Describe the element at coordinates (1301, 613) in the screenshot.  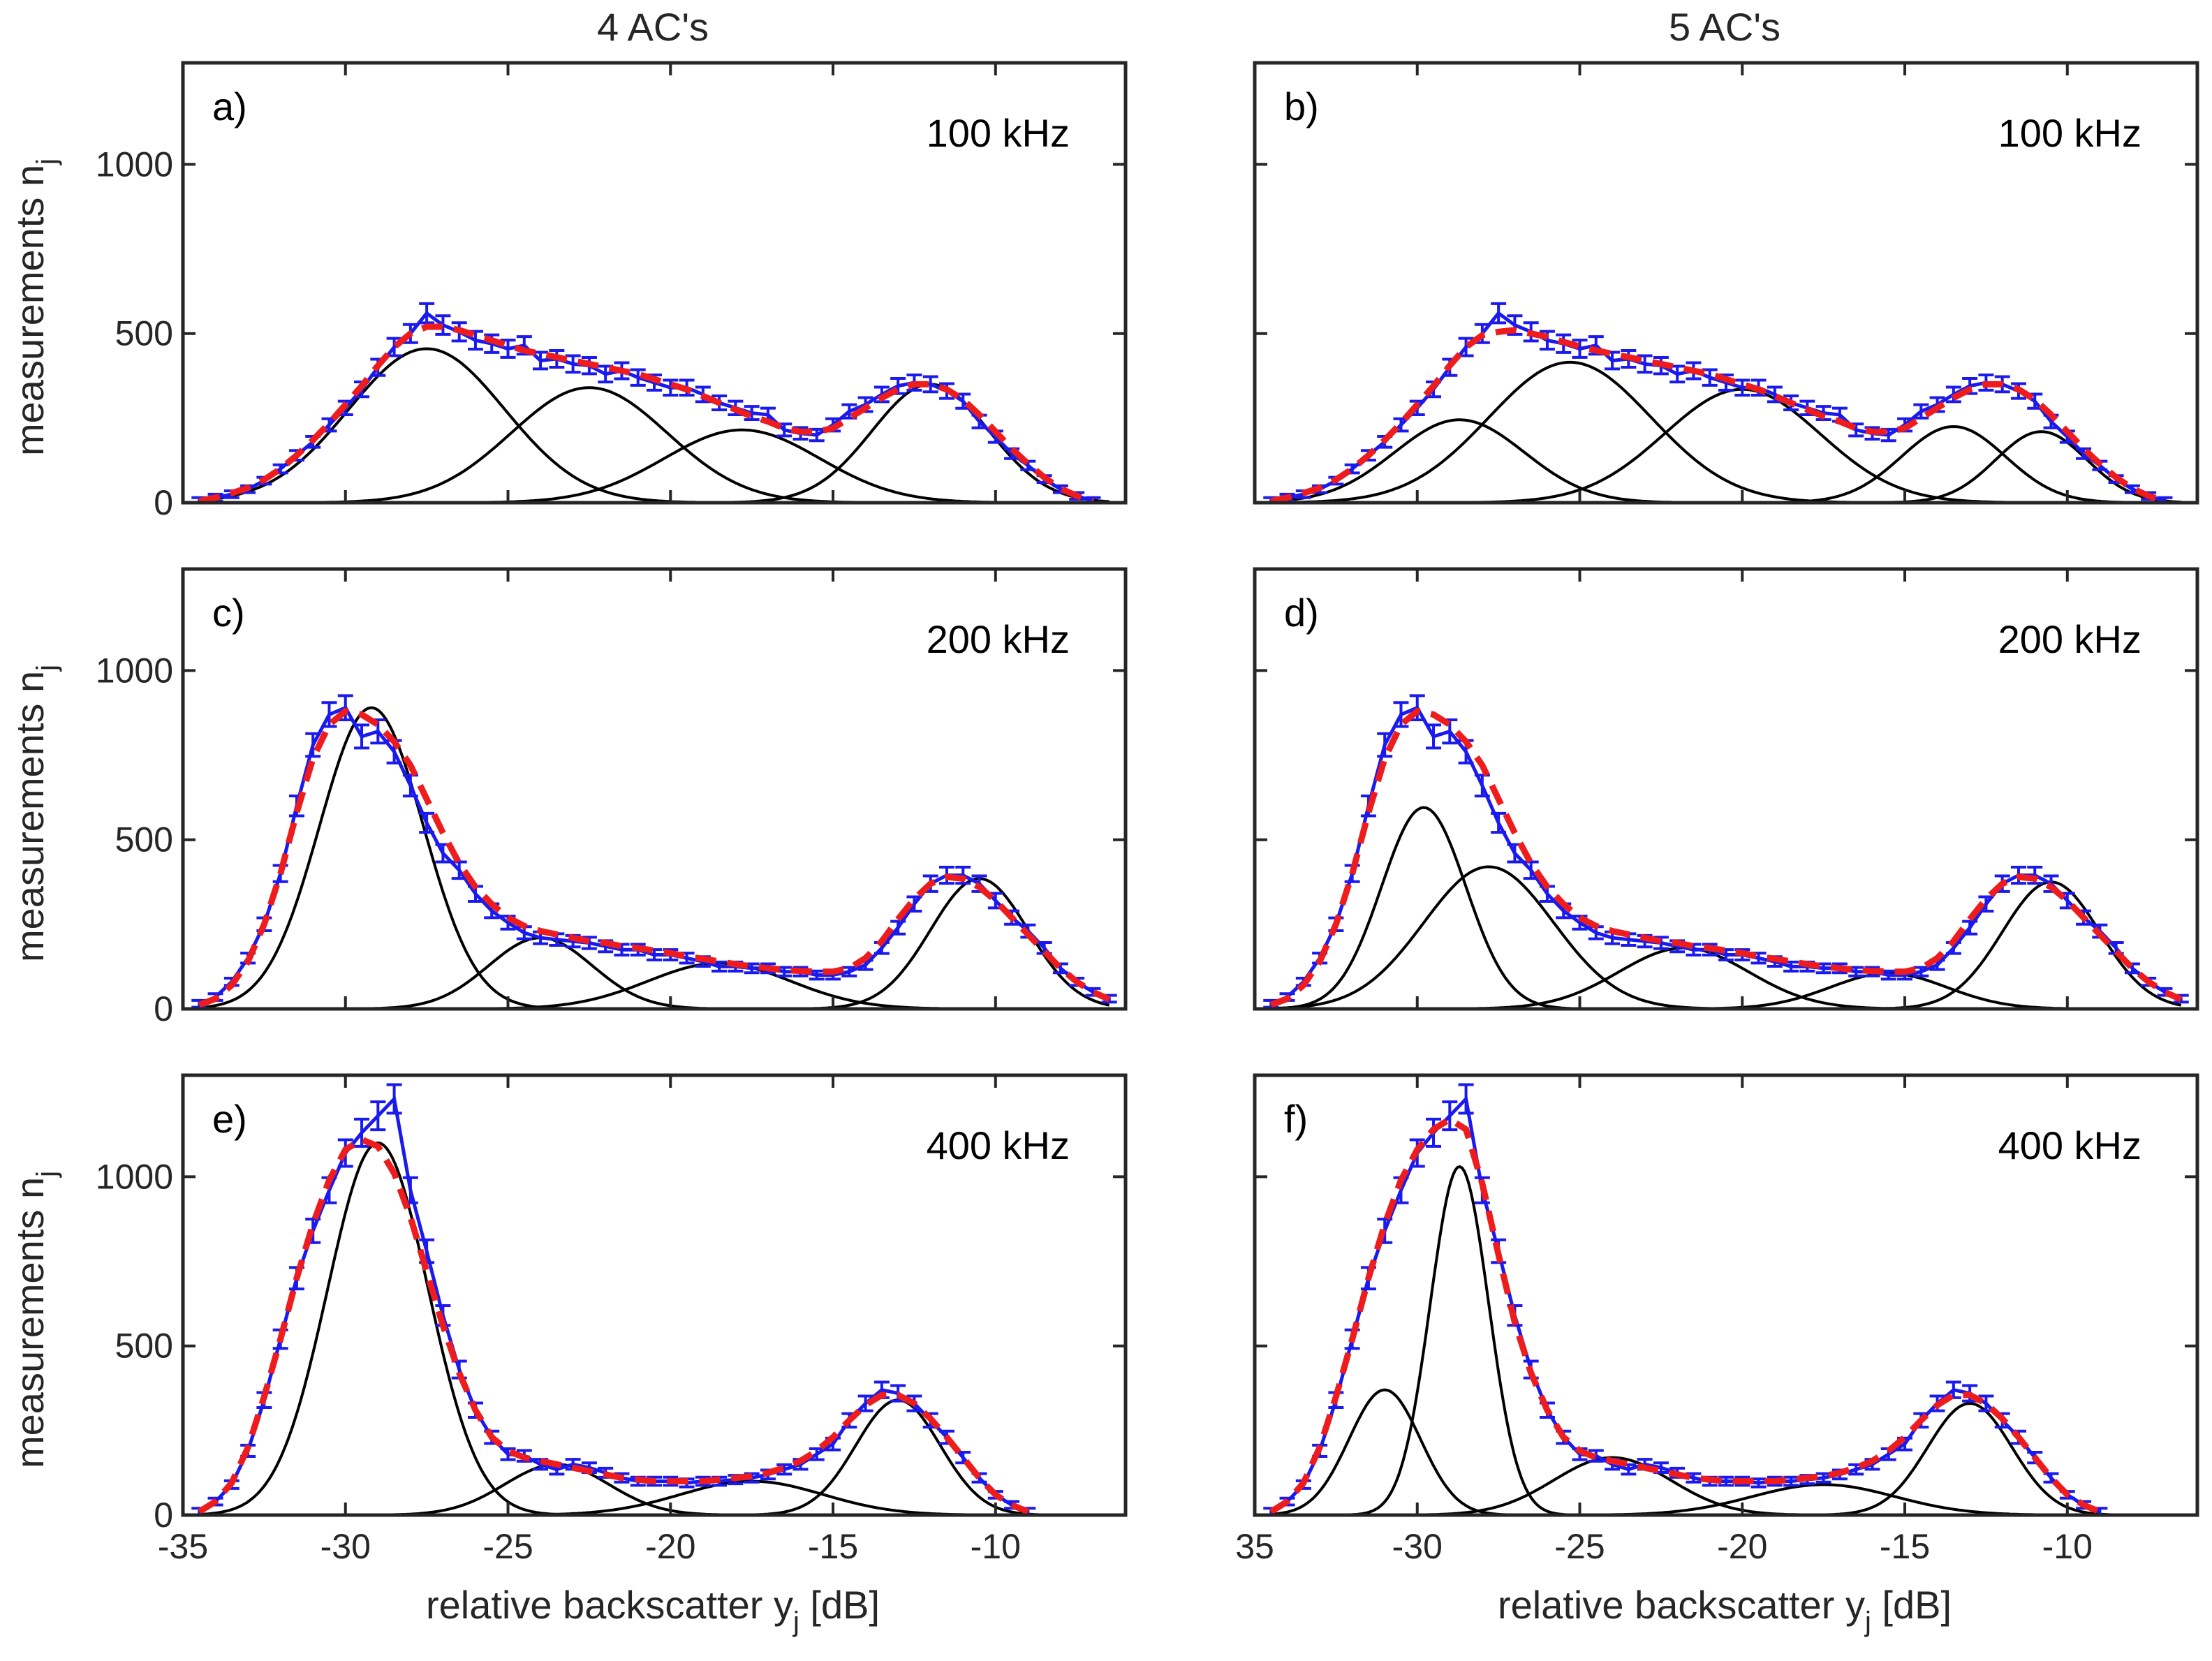
I see `panel-label: d)` at that location.